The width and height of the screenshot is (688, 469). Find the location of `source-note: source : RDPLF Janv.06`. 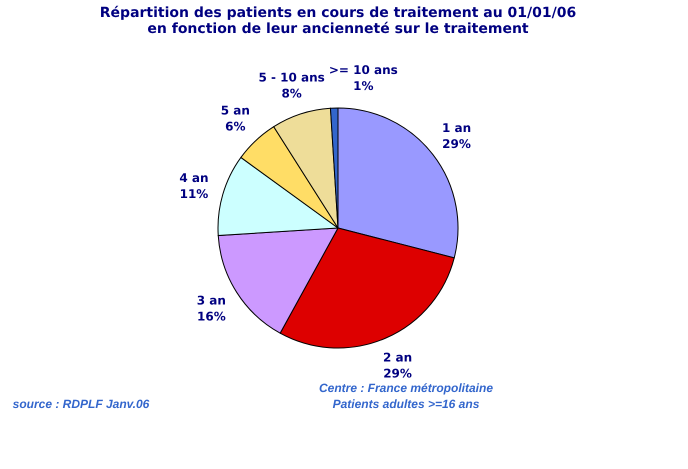

source-note: source : RDPLF Janv.06 is located at coordinates (81, 404).